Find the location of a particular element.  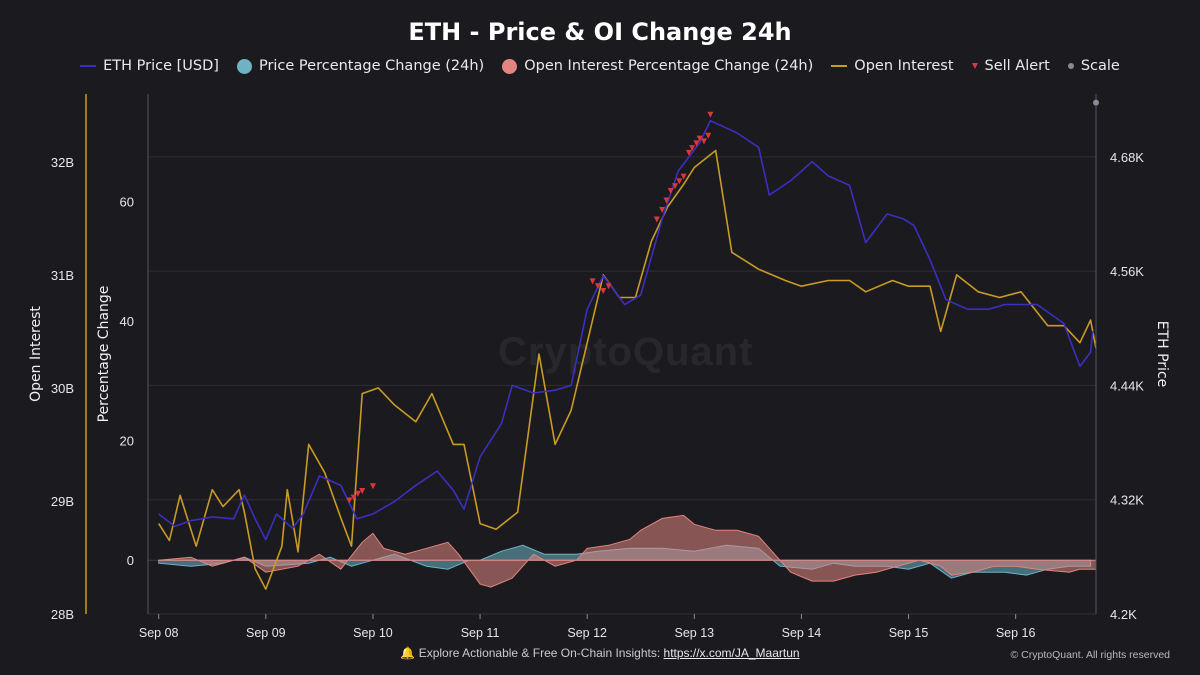

legend-item-open-interest: Open Interest is located at coordinates (892, 66).